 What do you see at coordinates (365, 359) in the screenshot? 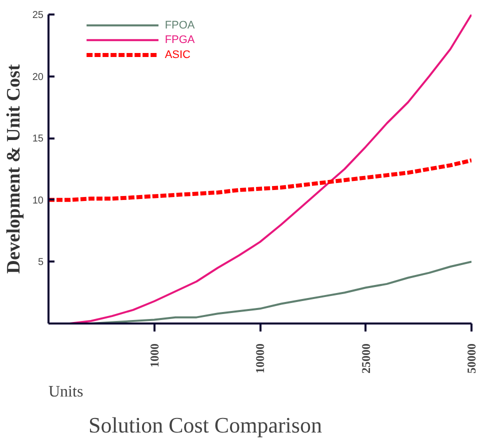
I see `x-tick-label: 25000` at bounding box center [365, 359].